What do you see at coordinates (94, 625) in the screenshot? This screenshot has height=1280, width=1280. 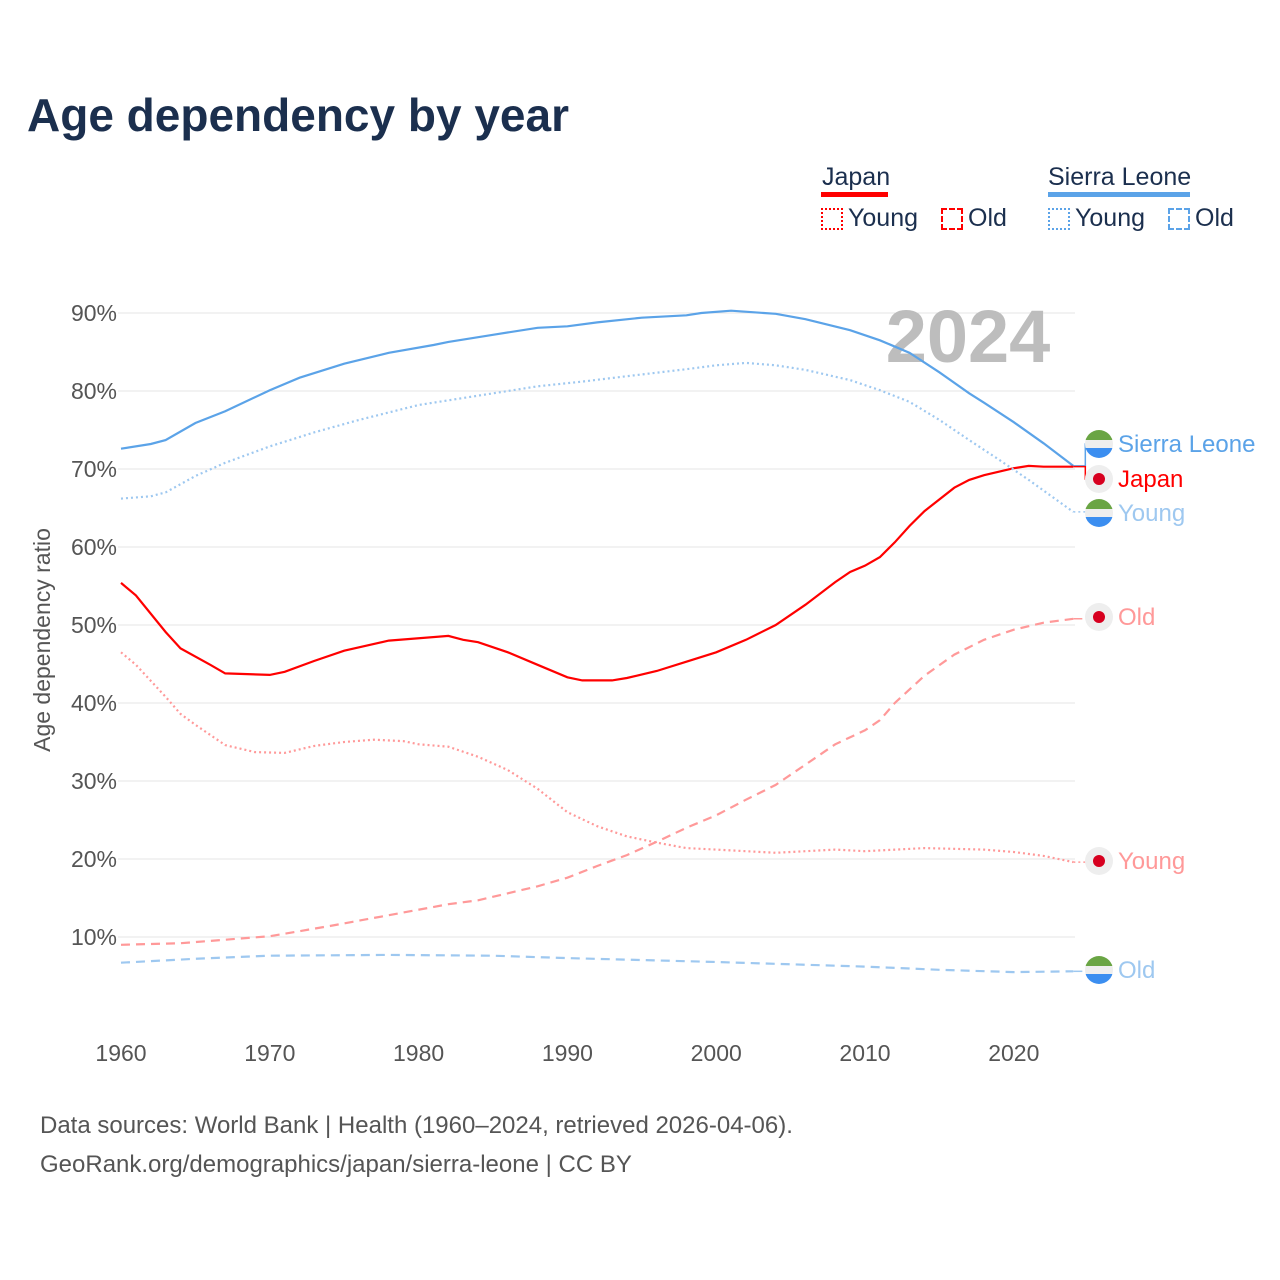 I see `y-tick-label: 50%` at bounding box center [94, 625].